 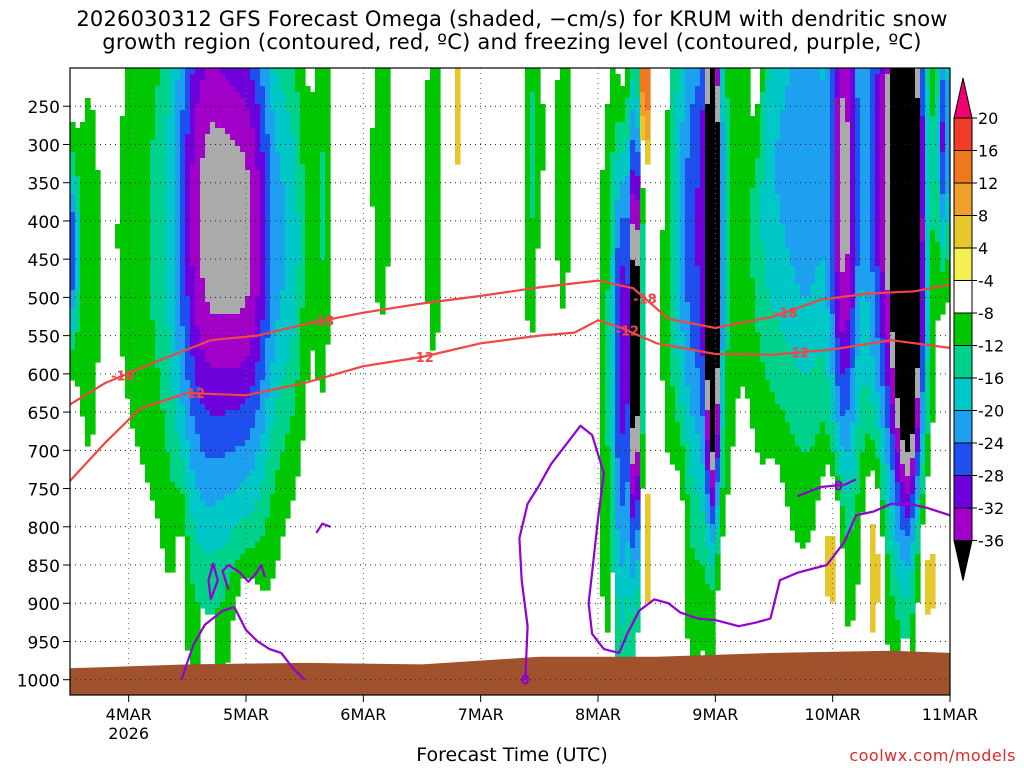 What do you see at coordinates (44, 376) in the screenshot?
I see `y-tick-label: 600` at bounding box center [44, 376].